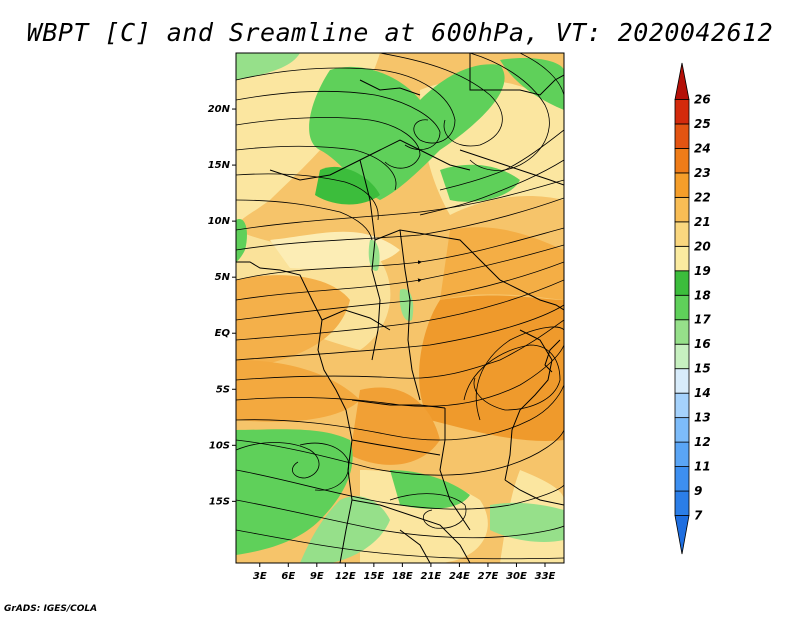  Describe the element at coordinates (402, 576) in the screenshot. I see `lon-label: 18E` at that location.